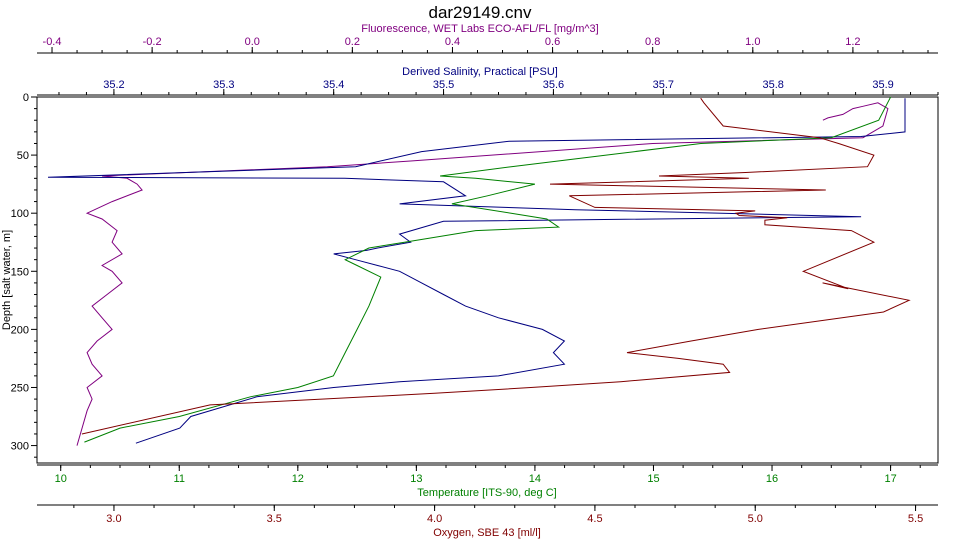 This screenshot has width=960, height=540. Describe the element at coordinates (915, 519) in the screenshot. I see `oxygen-tick-label: 5.5` at that location.